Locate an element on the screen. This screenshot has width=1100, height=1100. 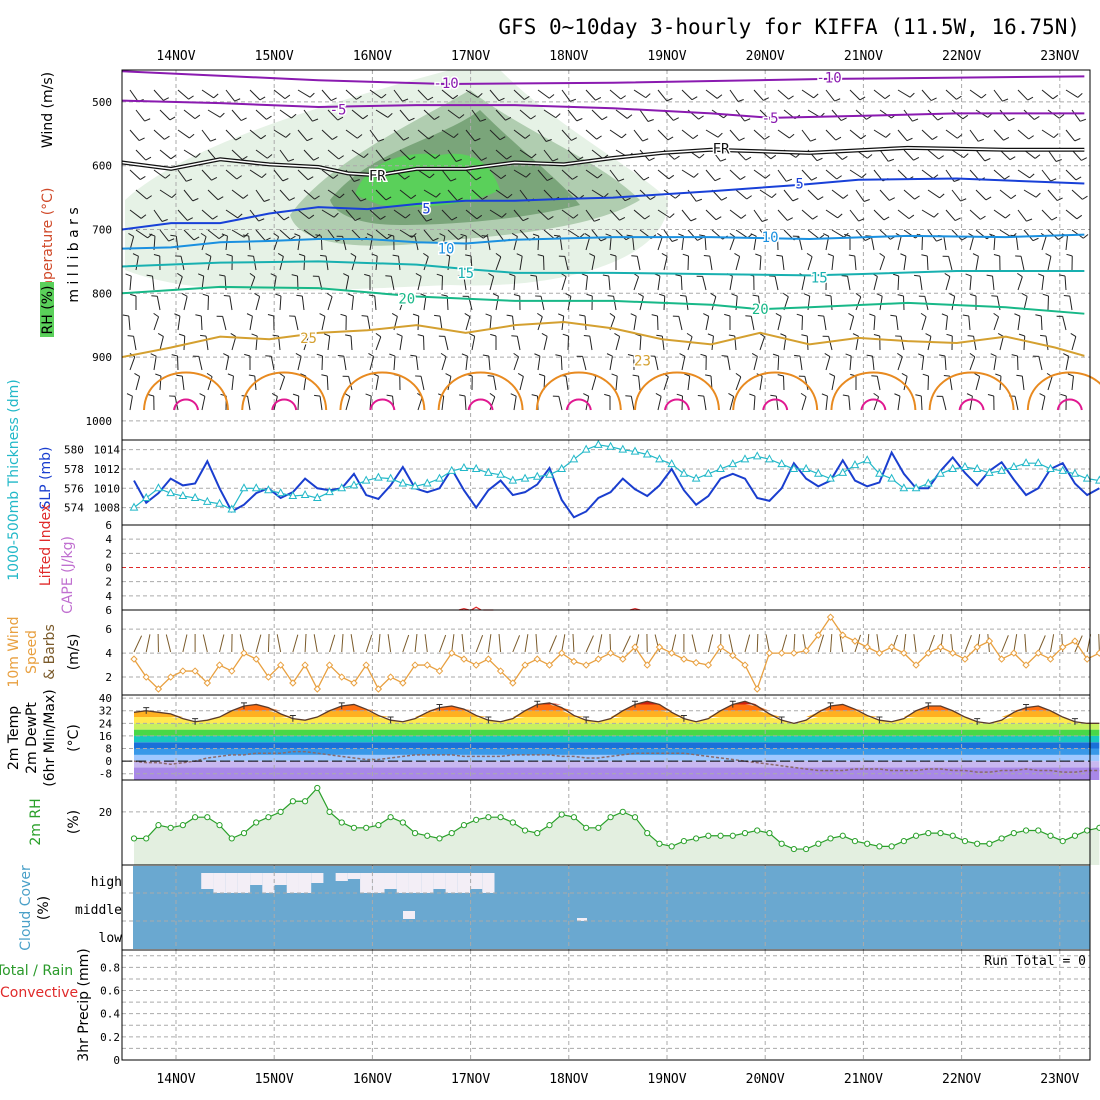
wind10m-barbs is located at coordinates (616, 643).